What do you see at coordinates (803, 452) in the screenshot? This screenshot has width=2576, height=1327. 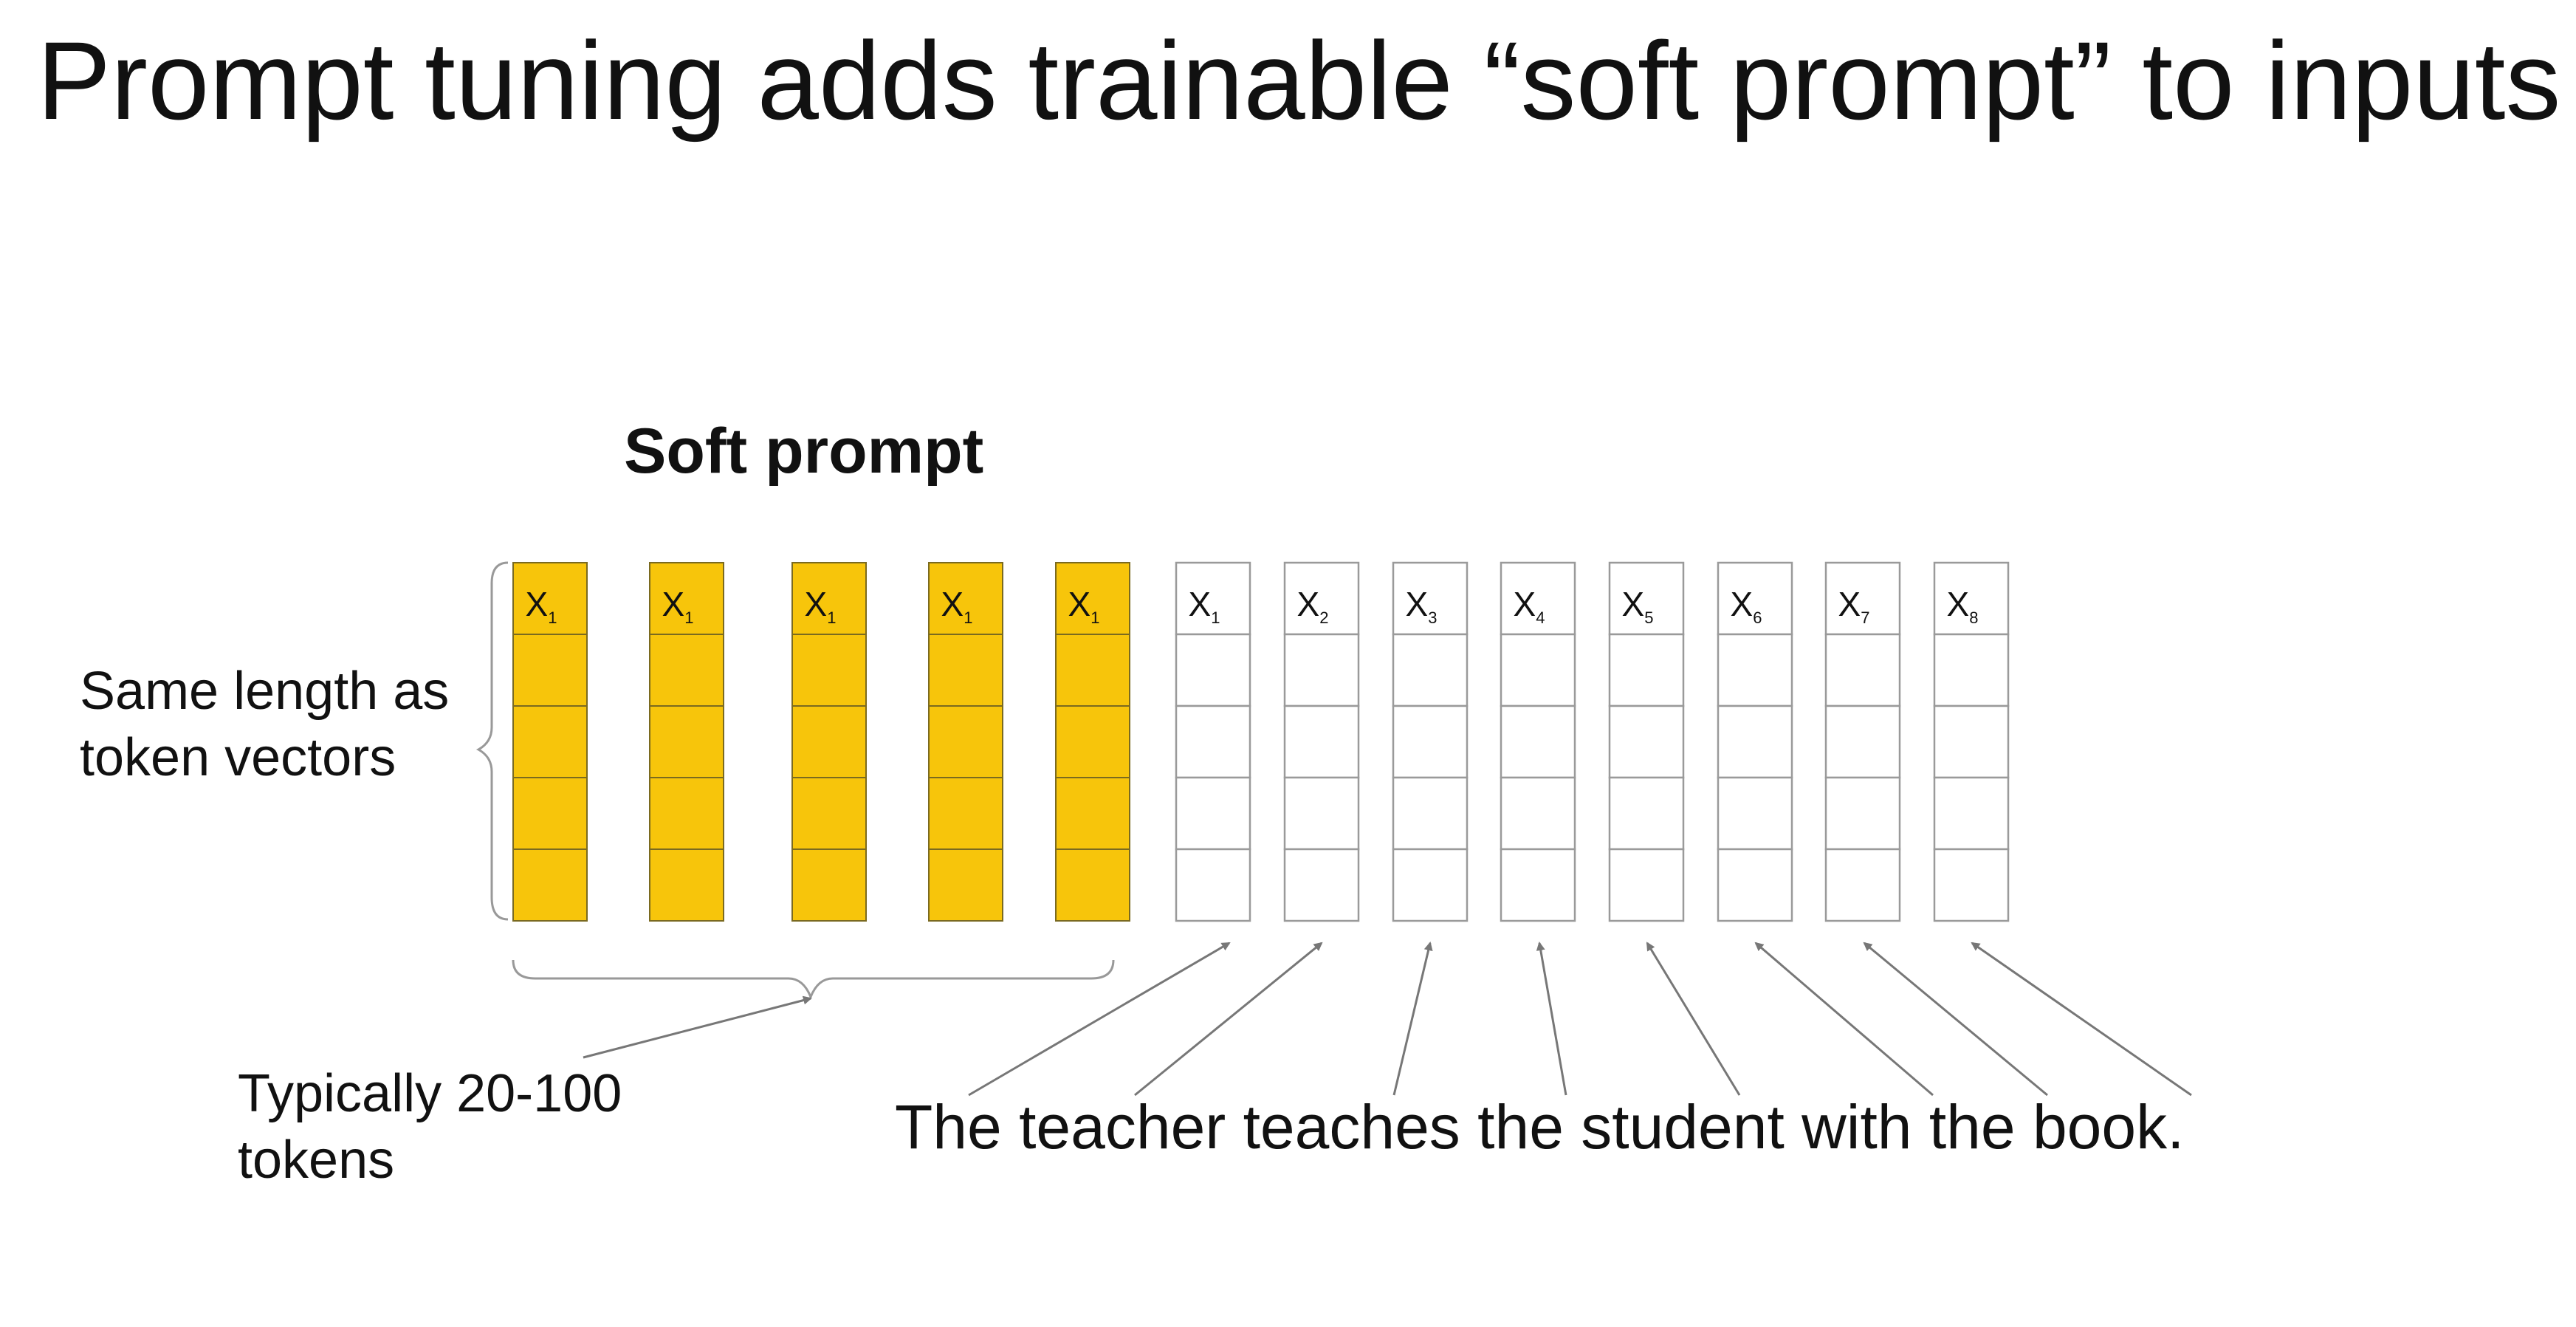 I see `soft-prompt-label: Soft prompt` at bounding box center [803, 452].